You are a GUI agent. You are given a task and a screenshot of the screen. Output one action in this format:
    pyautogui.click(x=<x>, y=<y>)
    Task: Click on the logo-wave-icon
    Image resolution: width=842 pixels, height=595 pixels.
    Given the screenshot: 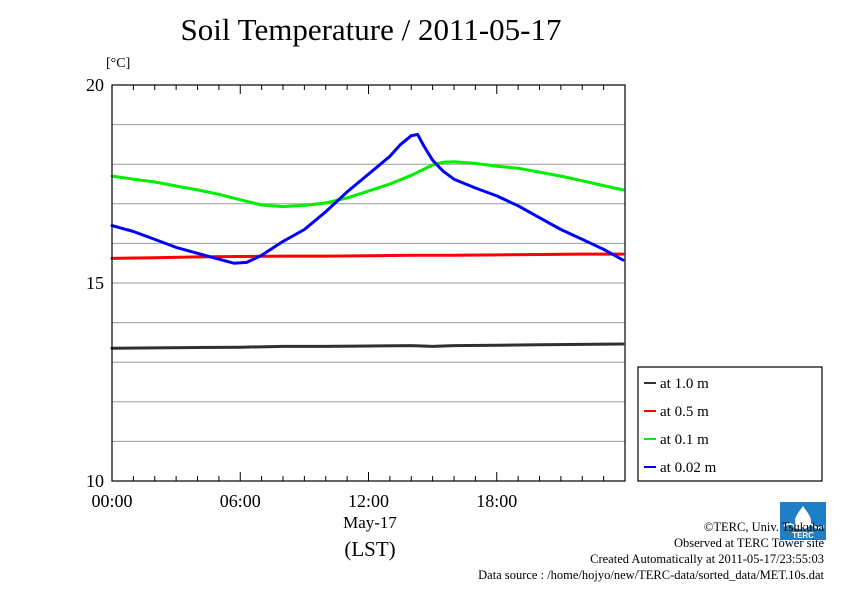 What is the action you would take?
    pyautogui.click(x=804, y=526)
    